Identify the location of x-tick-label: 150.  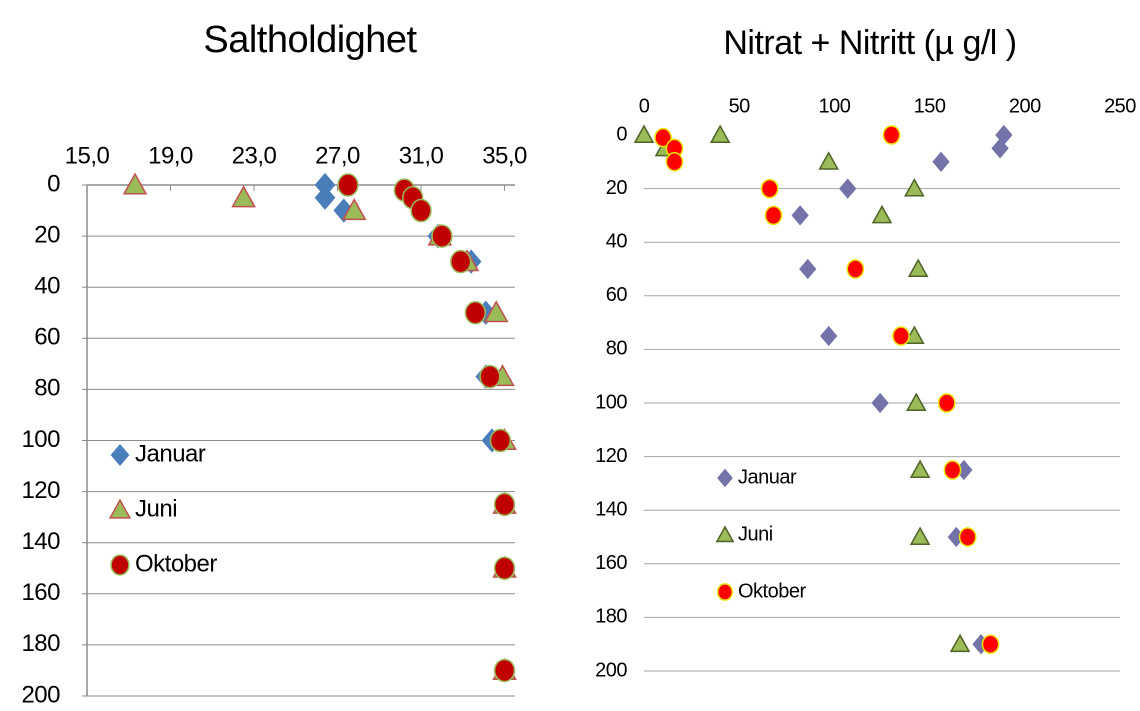
(930, 106).